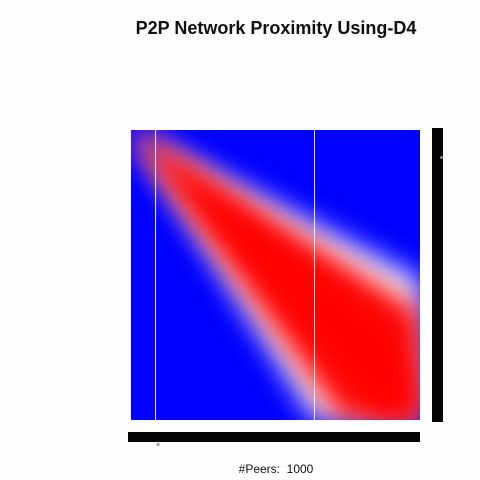 This screenshot has height=480, width=480. Describe the element at coordinates (274, 437) in the screenshot. I see `x-tick-labels` at that location.